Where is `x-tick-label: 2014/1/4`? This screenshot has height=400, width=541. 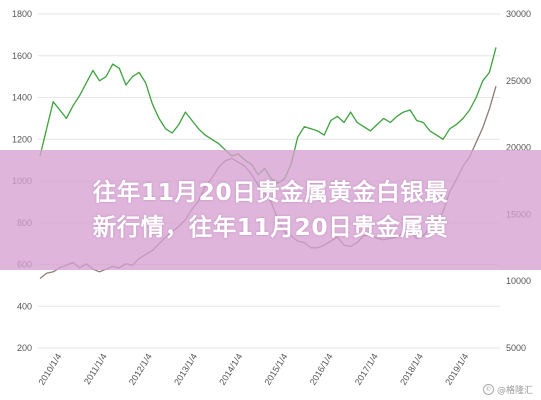 x-tick-label: 2014/1/4 is located at coordinates (230, 369).